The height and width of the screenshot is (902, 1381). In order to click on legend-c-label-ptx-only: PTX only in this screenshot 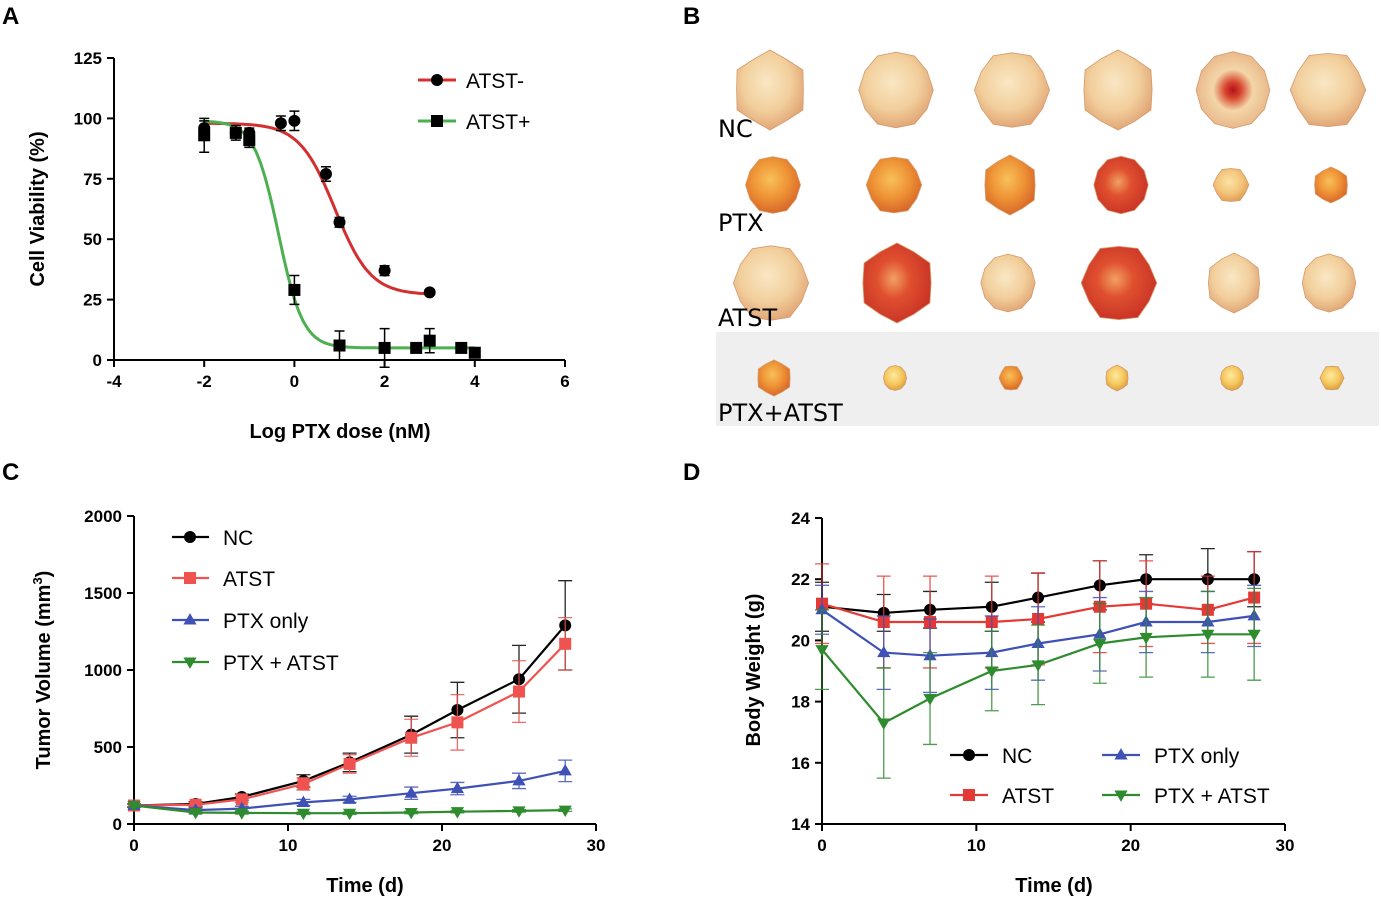, I will do `click(266, 621)`.